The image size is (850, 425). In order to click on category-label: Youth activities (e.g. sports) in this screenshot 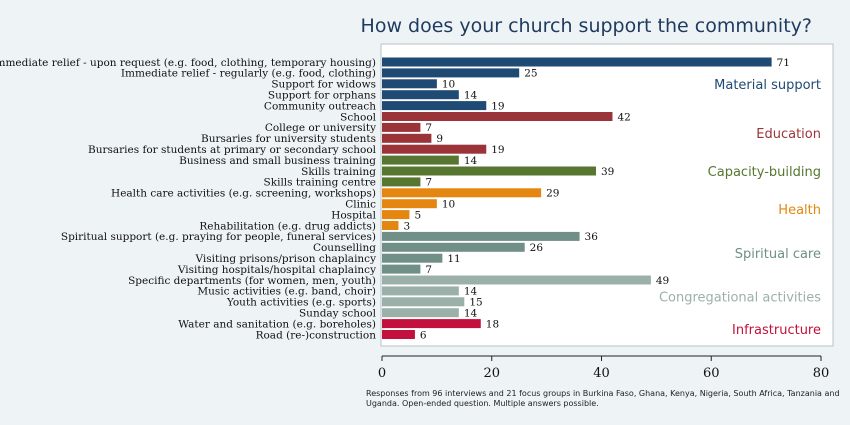, I will do `click(301, 303)`.